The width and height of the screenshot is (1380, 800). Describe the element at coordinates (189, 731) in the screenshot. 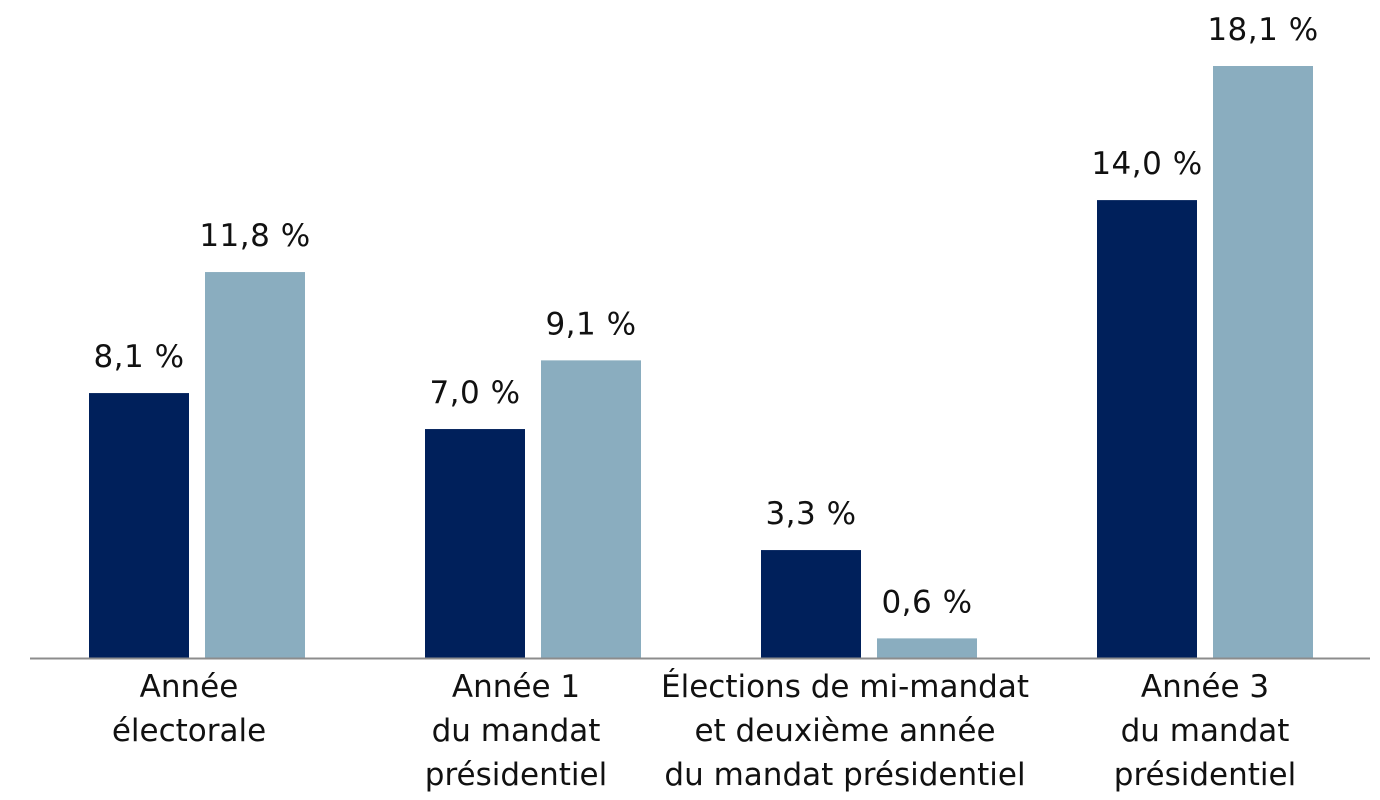

I see `category-label-1-line-2: électorale` at that location.